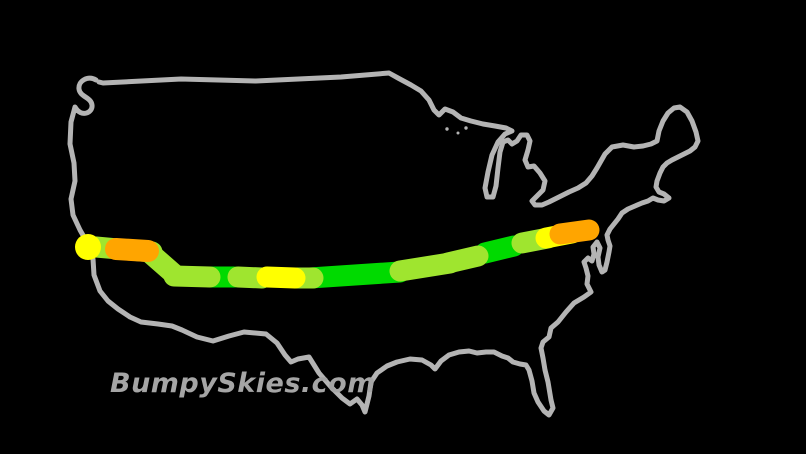  I want to click on route-segment-moderate, so click(281, 277).